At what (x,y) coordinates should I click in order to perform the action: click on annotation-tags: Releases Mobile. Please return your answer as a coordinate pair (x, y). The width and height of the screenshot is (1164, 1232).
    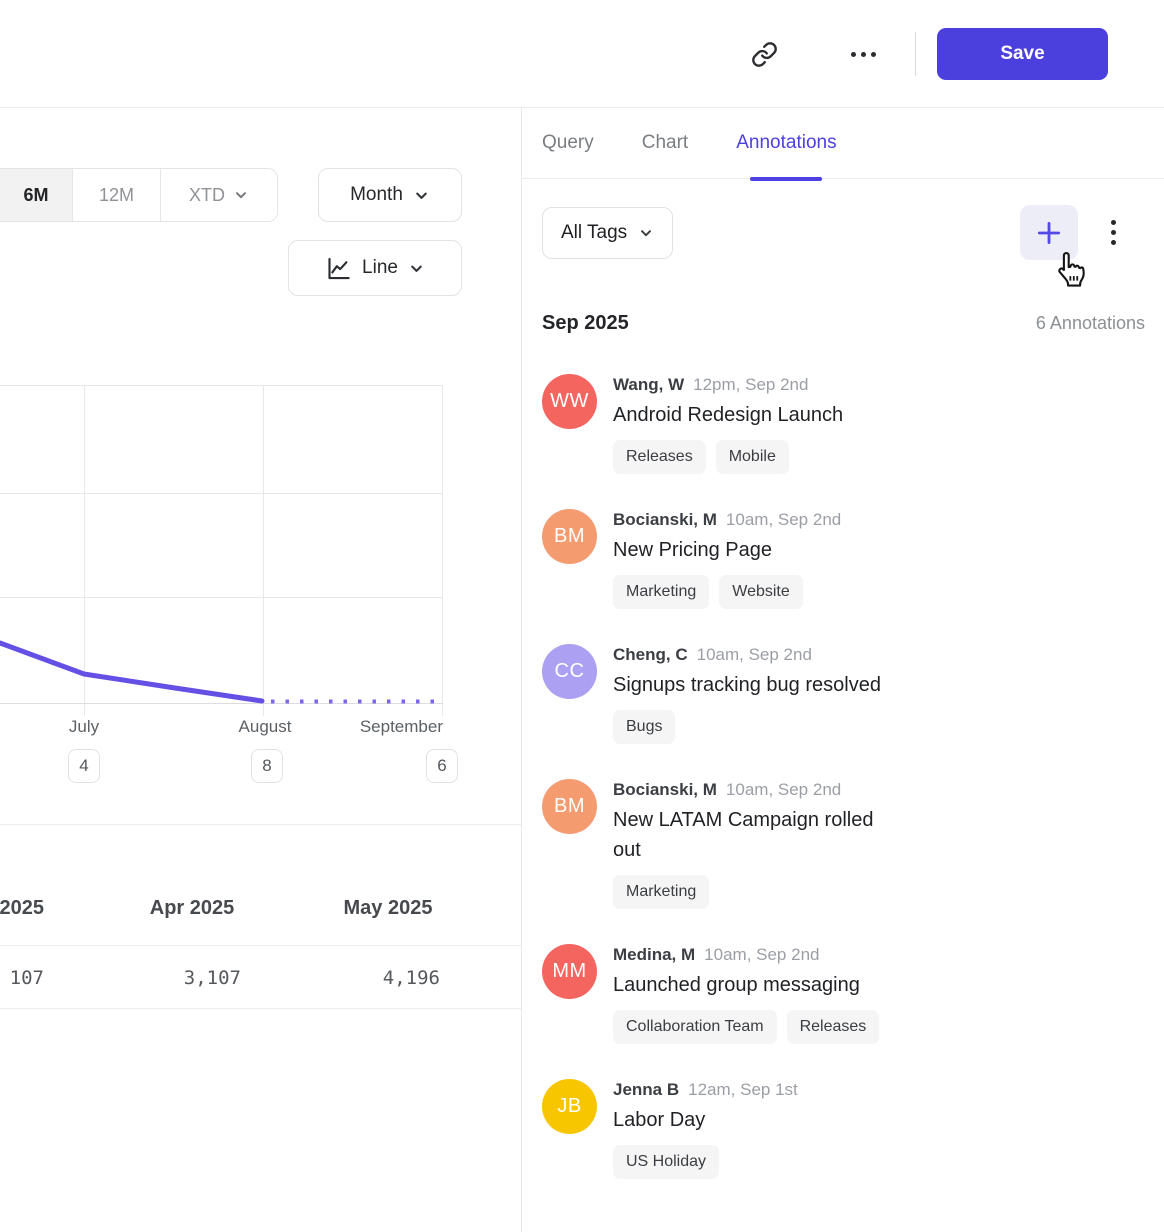
    Looking at the image, I should click on (728, 457).